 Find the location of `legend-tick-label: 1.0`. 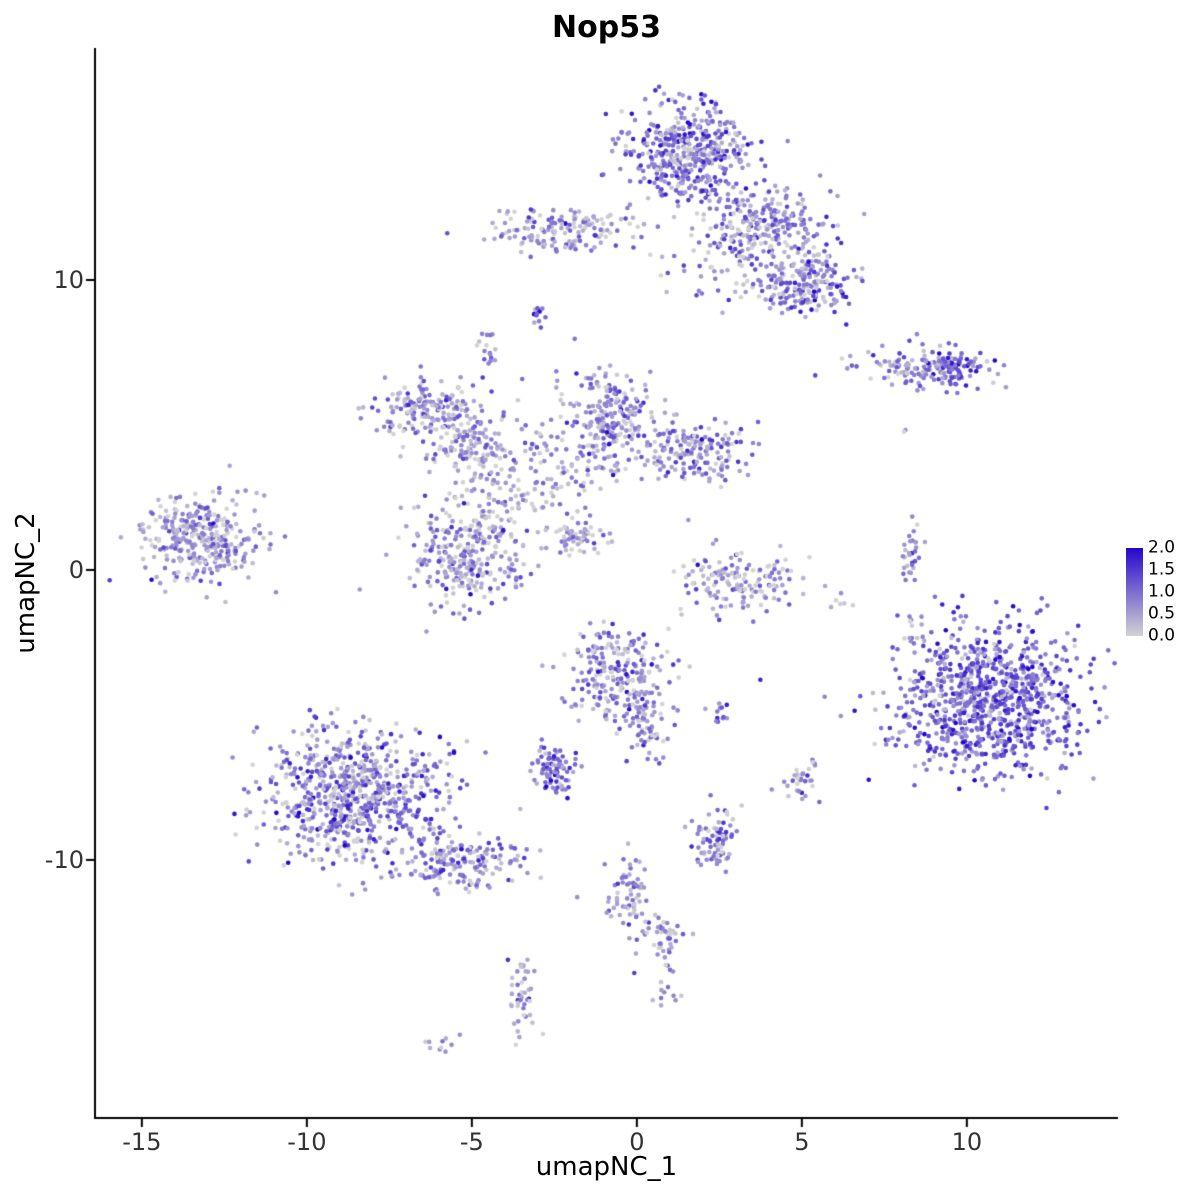

legend-tick-label: 1.0 is located at coordinates (1162, 591).